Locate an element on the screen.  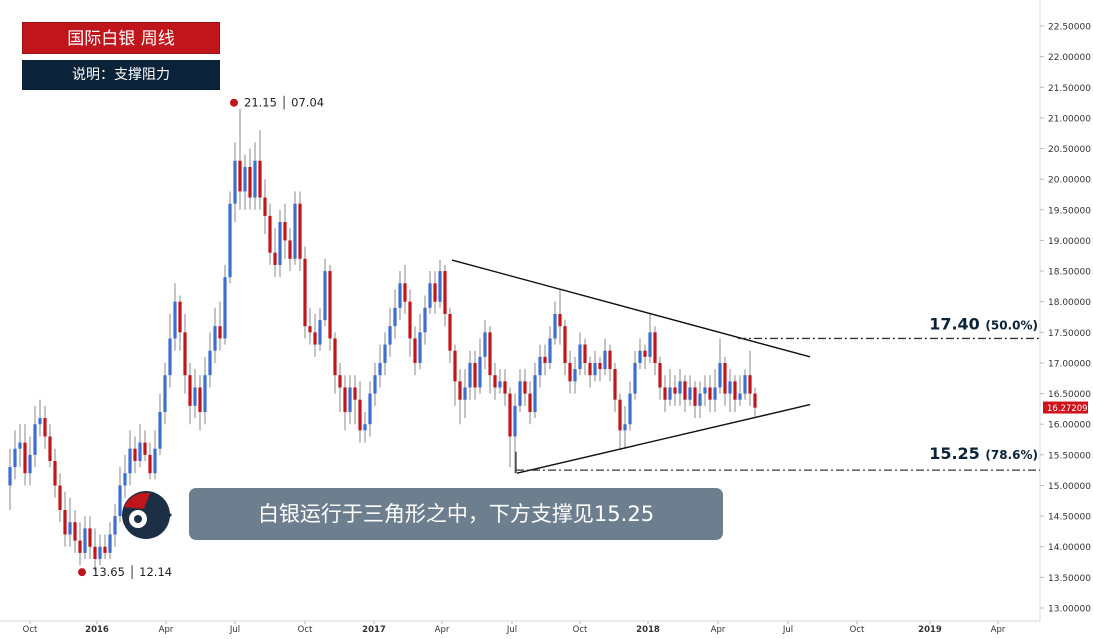
y-tick-label: 17.00000 is located at coordinates (1069, 364).